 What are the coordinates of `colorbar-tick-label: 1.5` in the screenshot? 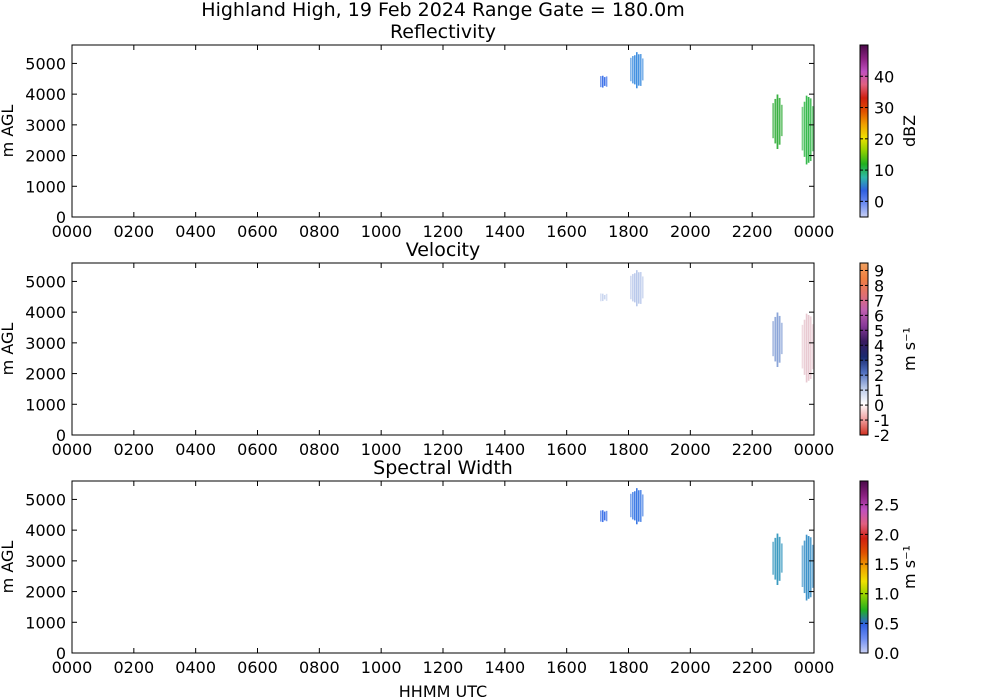 It's located at (886, 564).